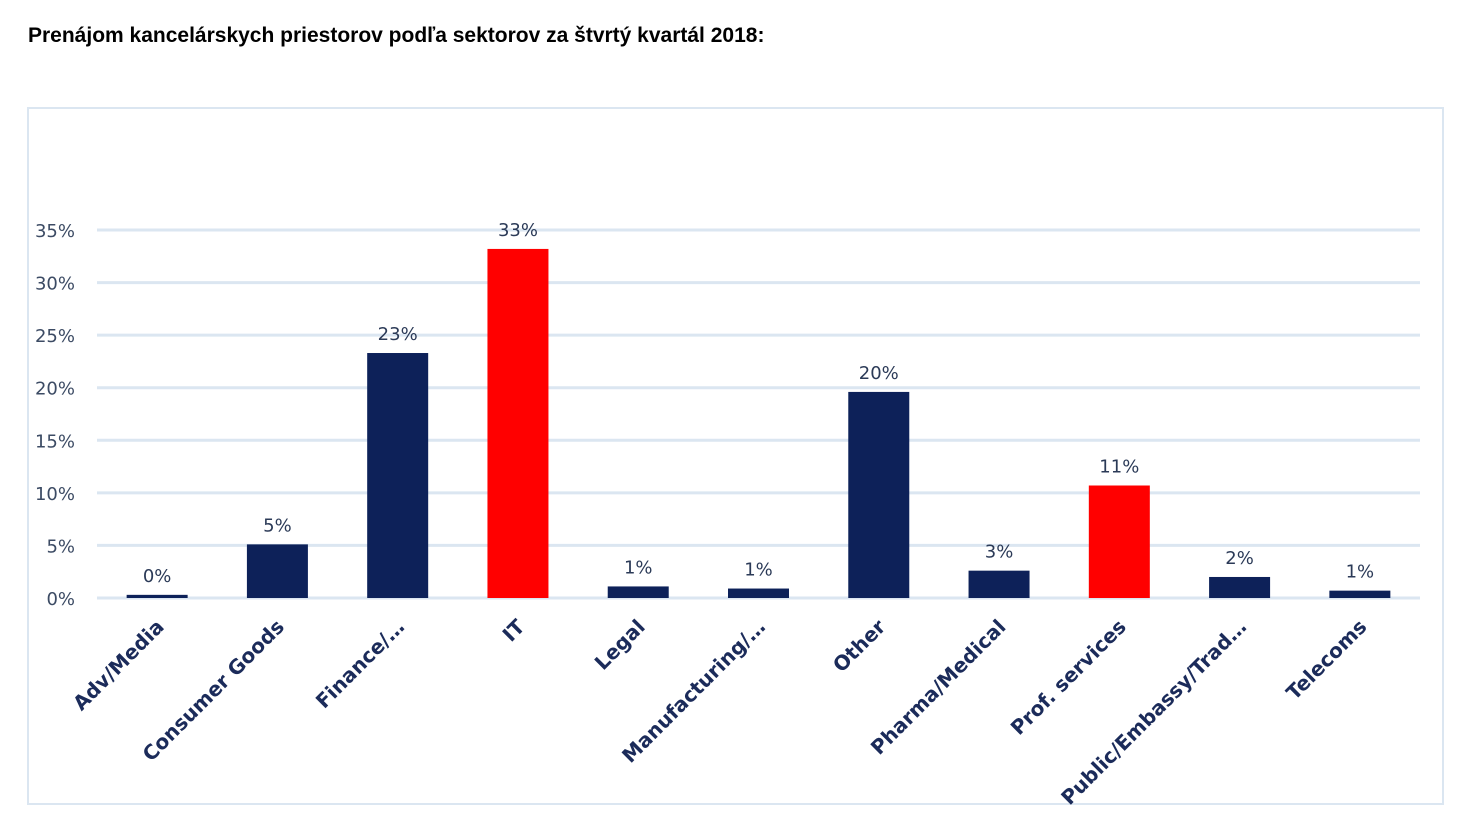 This screenshot has height=829, width=1471. Describe the element at coordinates (999, 552) in the screenshot. I see `data-label: 3%` at that location.